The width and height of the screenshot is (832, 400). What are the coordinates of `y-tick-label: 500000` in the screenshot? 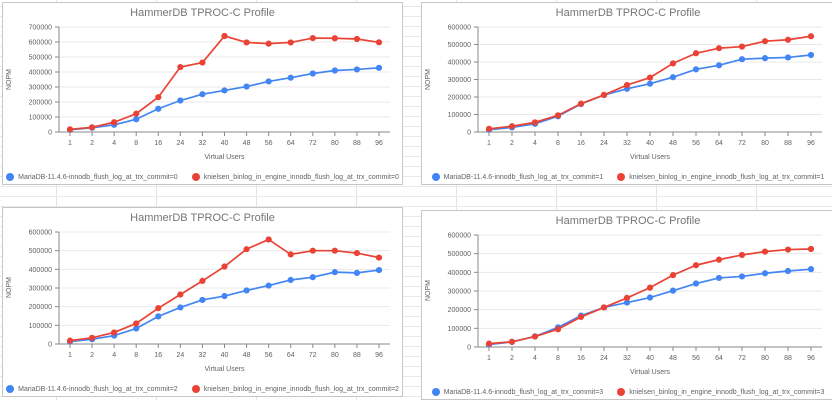 It's located at (40, 251).